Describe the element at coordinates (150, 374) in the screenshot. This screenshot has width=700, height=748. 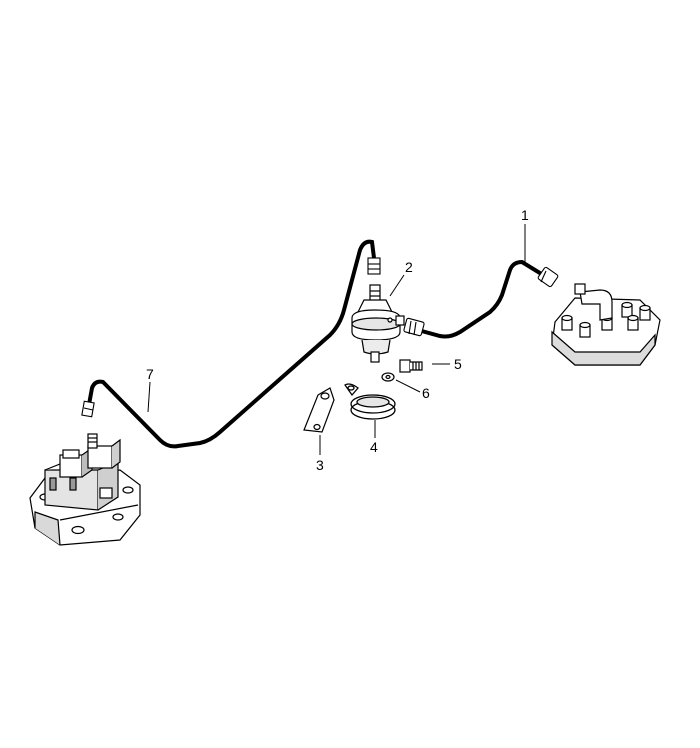
I see `callout-7: 7` at that location.